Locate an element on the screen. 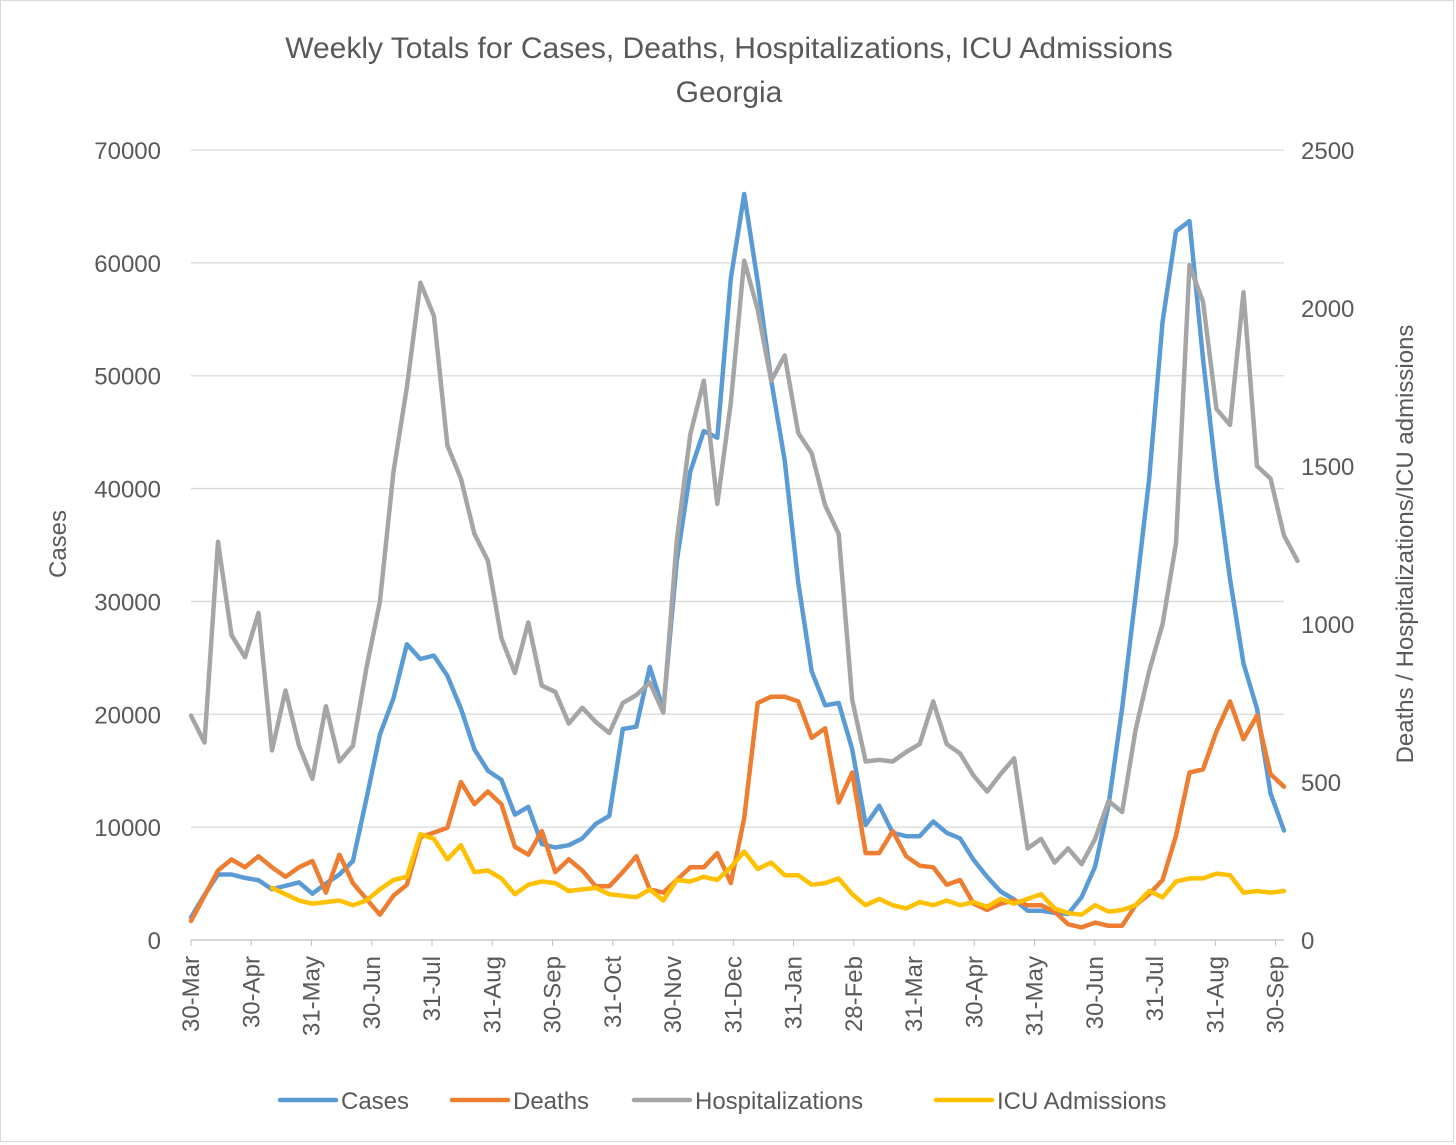  y-tick-label: 60000 is located at coordinates (127, 264).